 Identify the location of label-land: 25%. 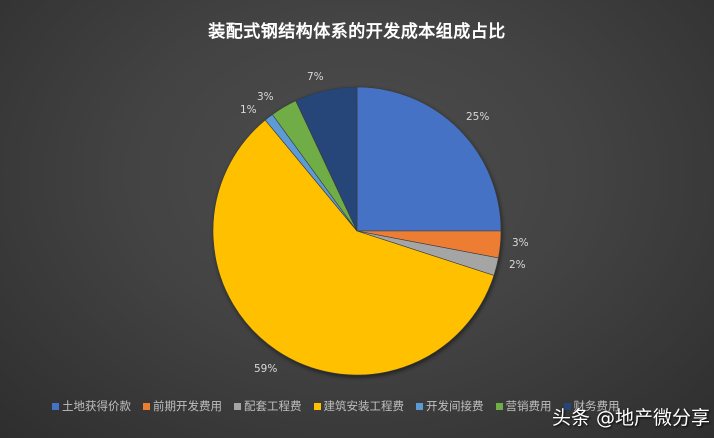
(477, 117).